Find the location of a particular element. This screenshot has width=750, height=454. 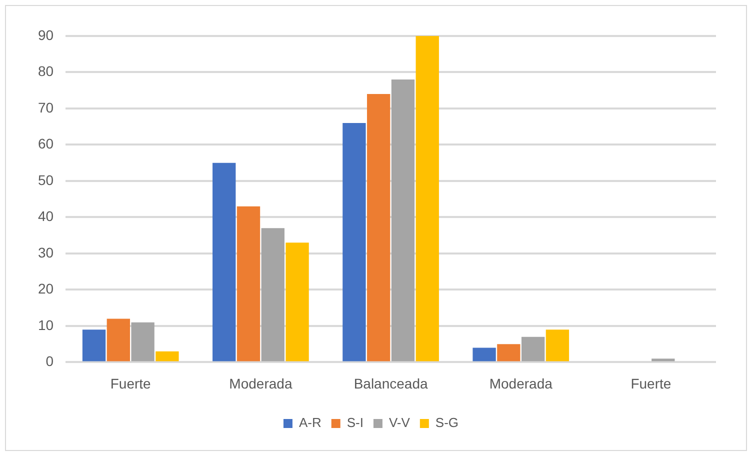

legend-label: A-R is located at coordinates (310, 422).